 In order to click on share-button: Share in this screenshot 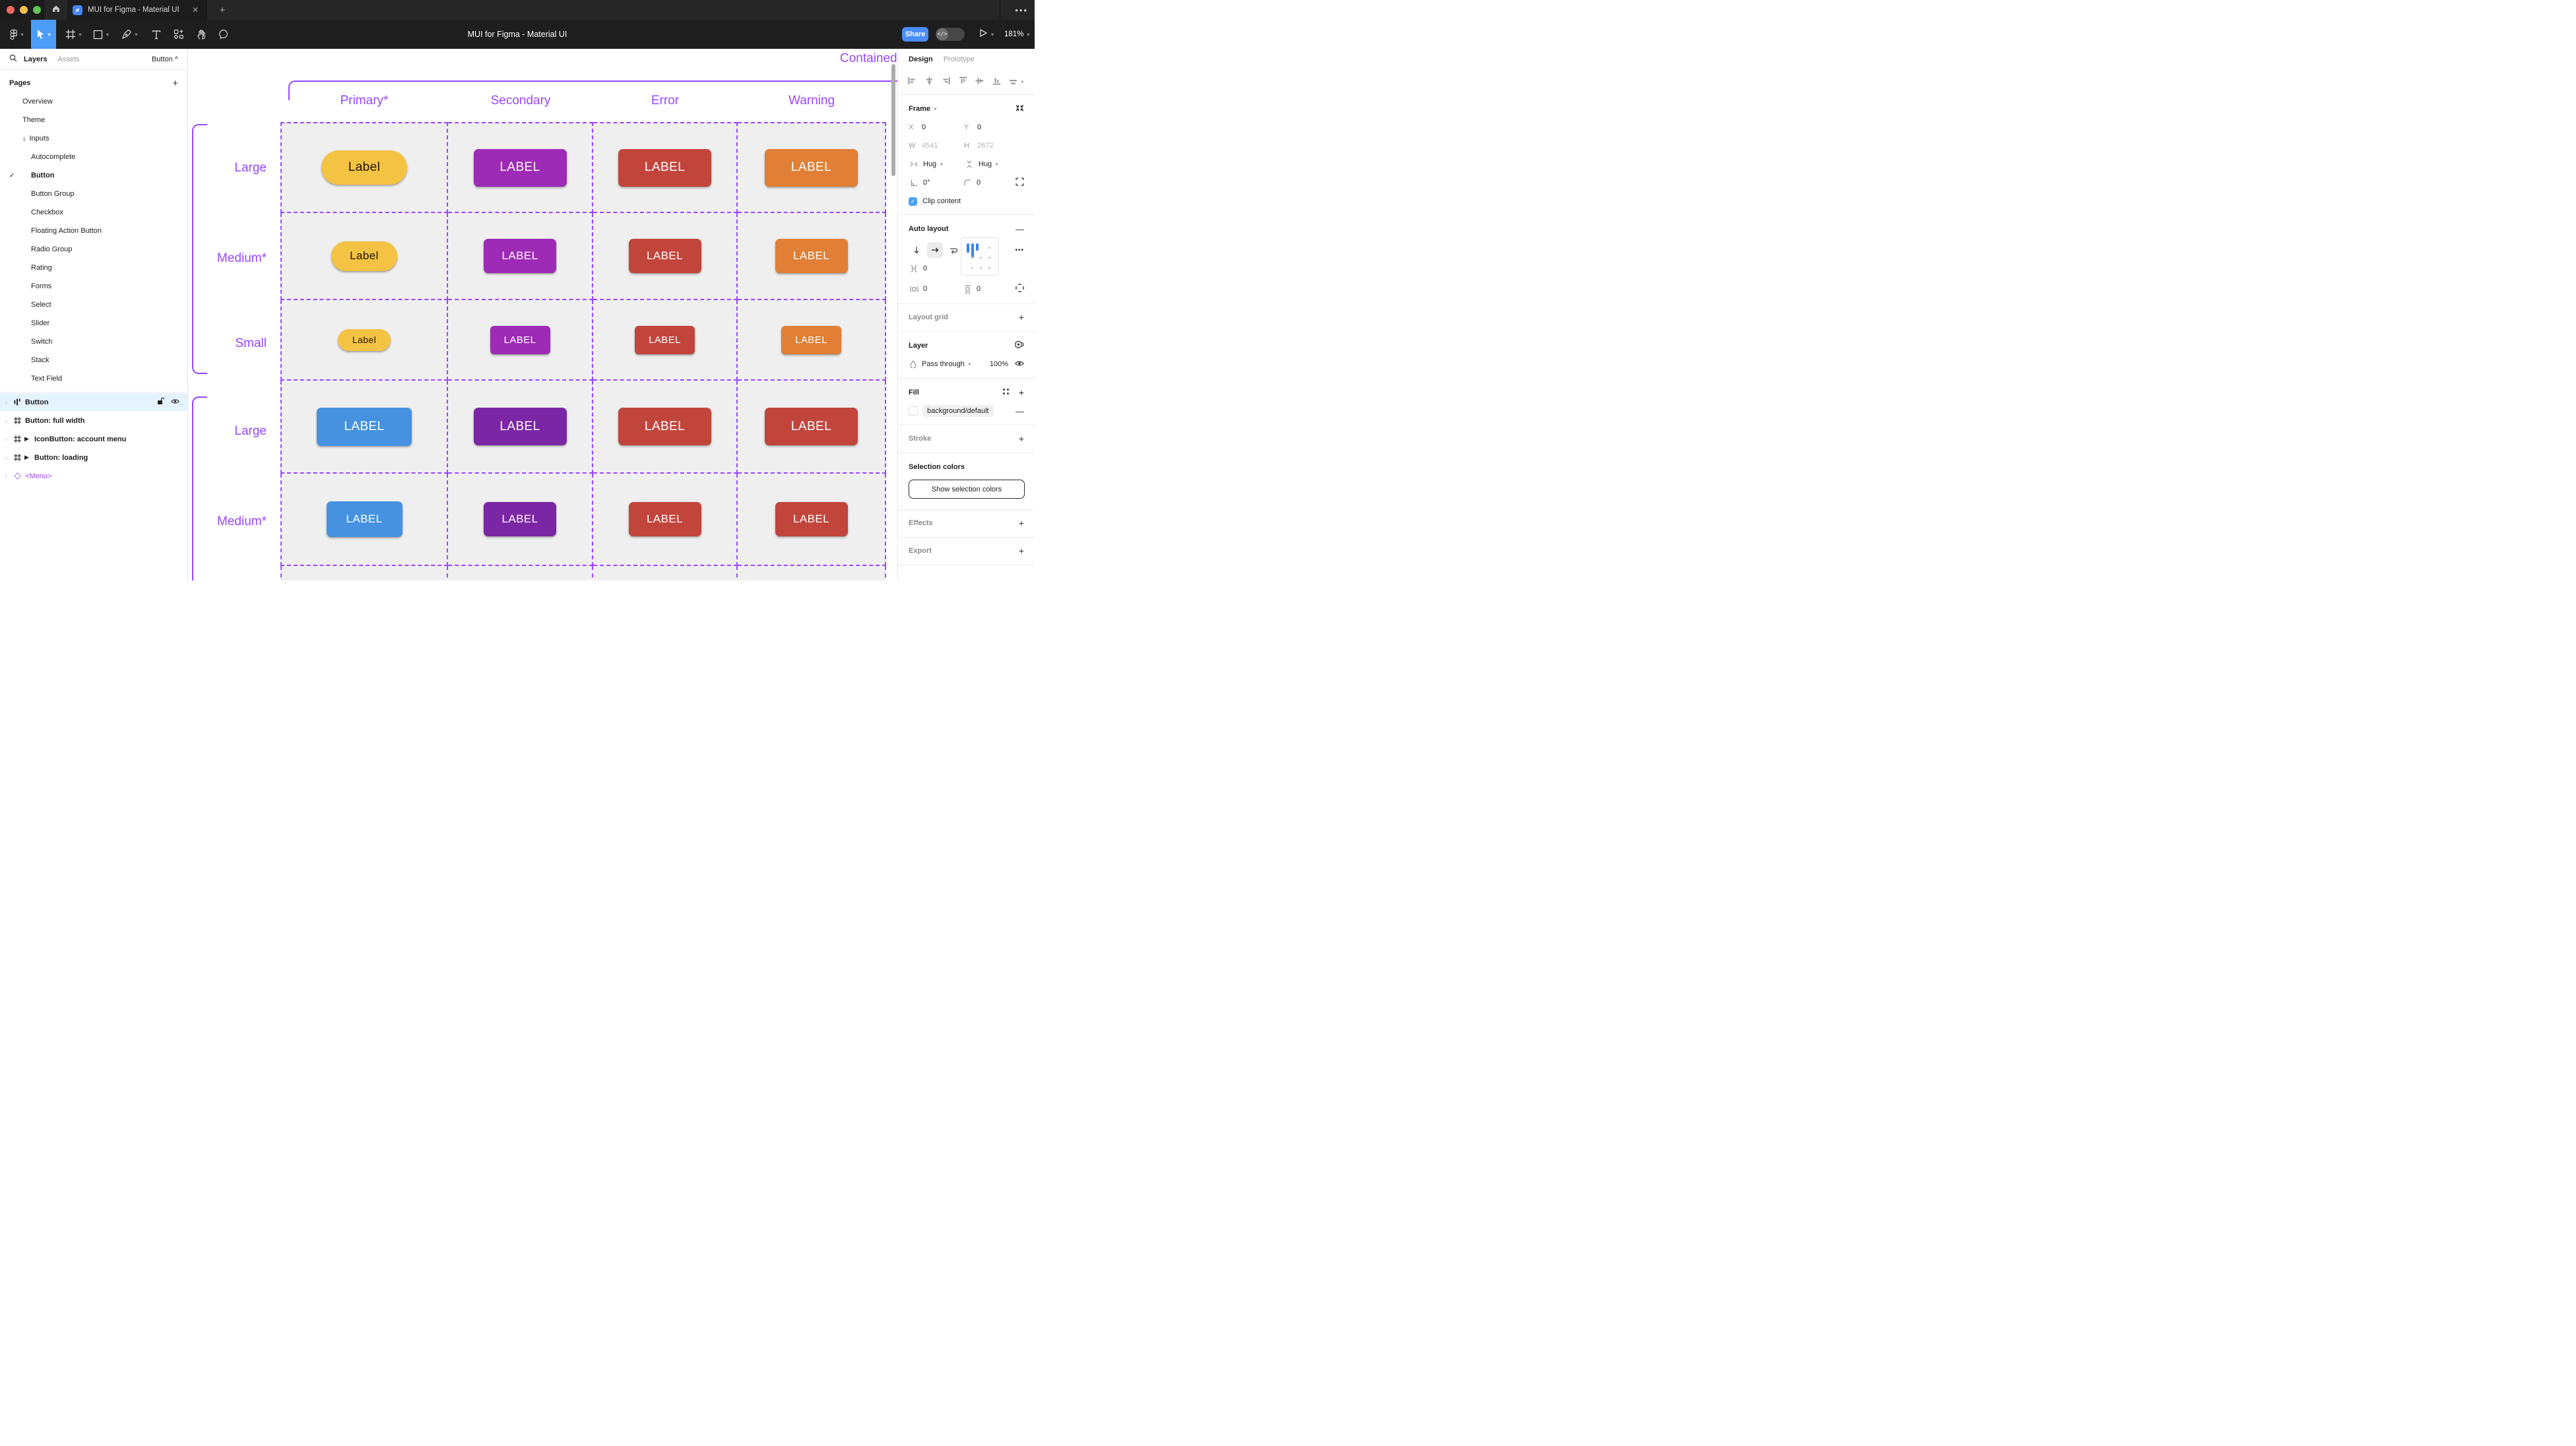, I will do `click(915, 34)`.